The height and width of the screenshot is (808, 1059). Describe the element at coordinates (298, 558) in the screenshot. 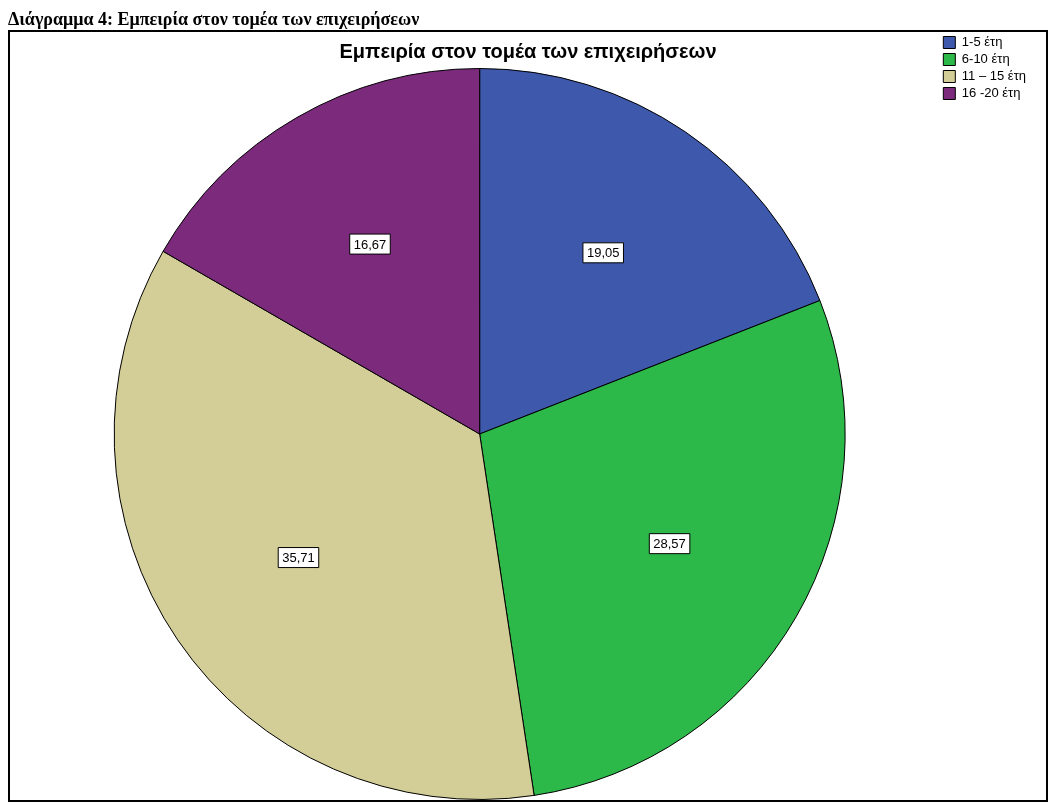

I see `data-label: 35,71` at that location.